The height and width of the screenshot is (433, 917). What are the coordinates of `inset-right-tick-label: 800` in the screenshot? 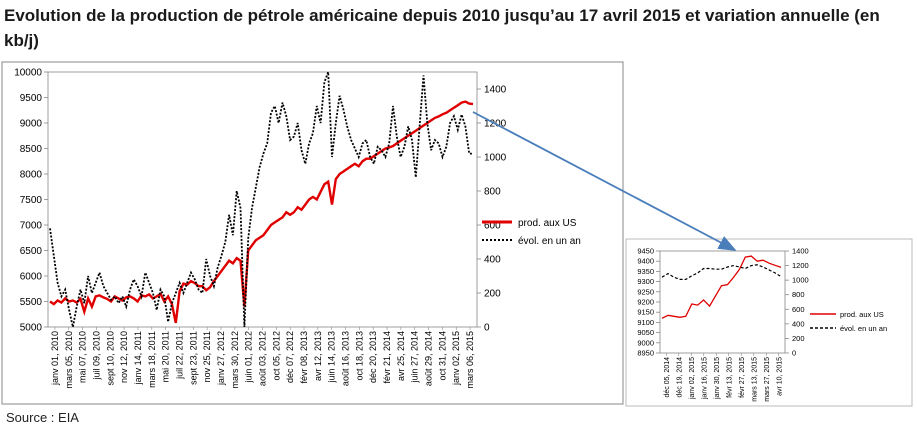 It's located at (798, 294).